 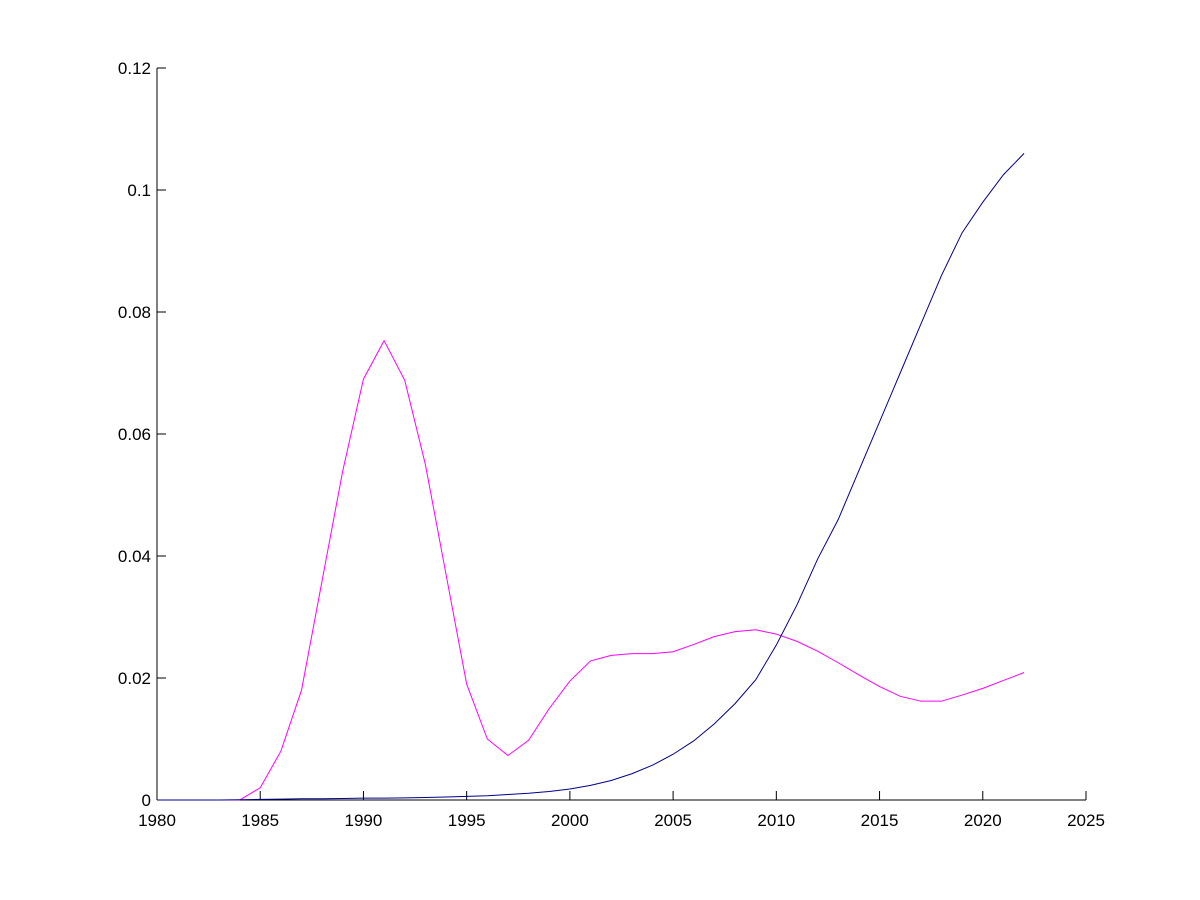 What do you see at coordinates (146, 800) in the screenshot?
I see `y-tick-label: 0` at bounding box center [146, 800].